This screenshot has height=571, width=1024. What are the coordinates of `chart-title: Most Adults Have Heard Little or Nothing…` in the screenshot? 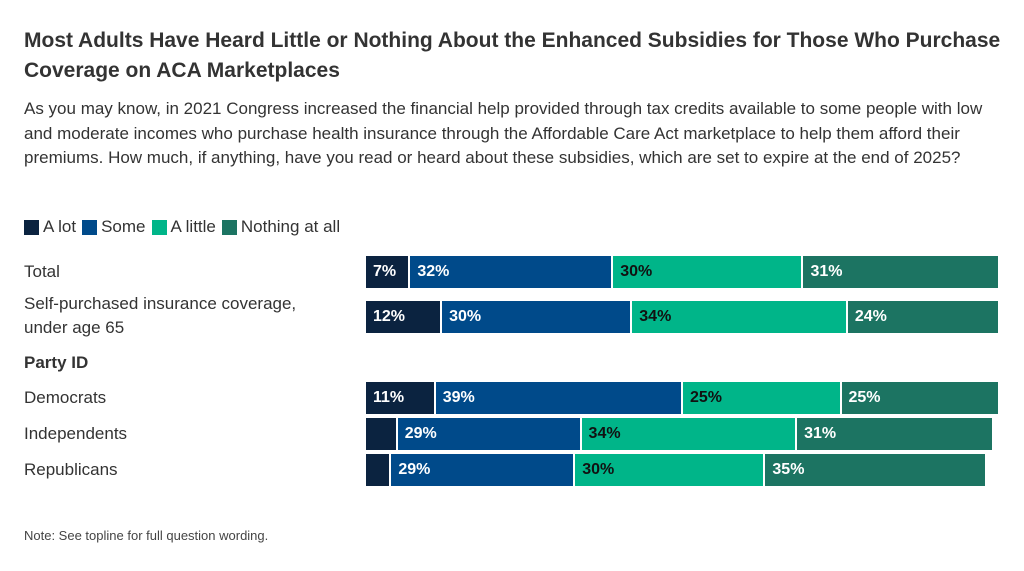 It's located at (512, 55).